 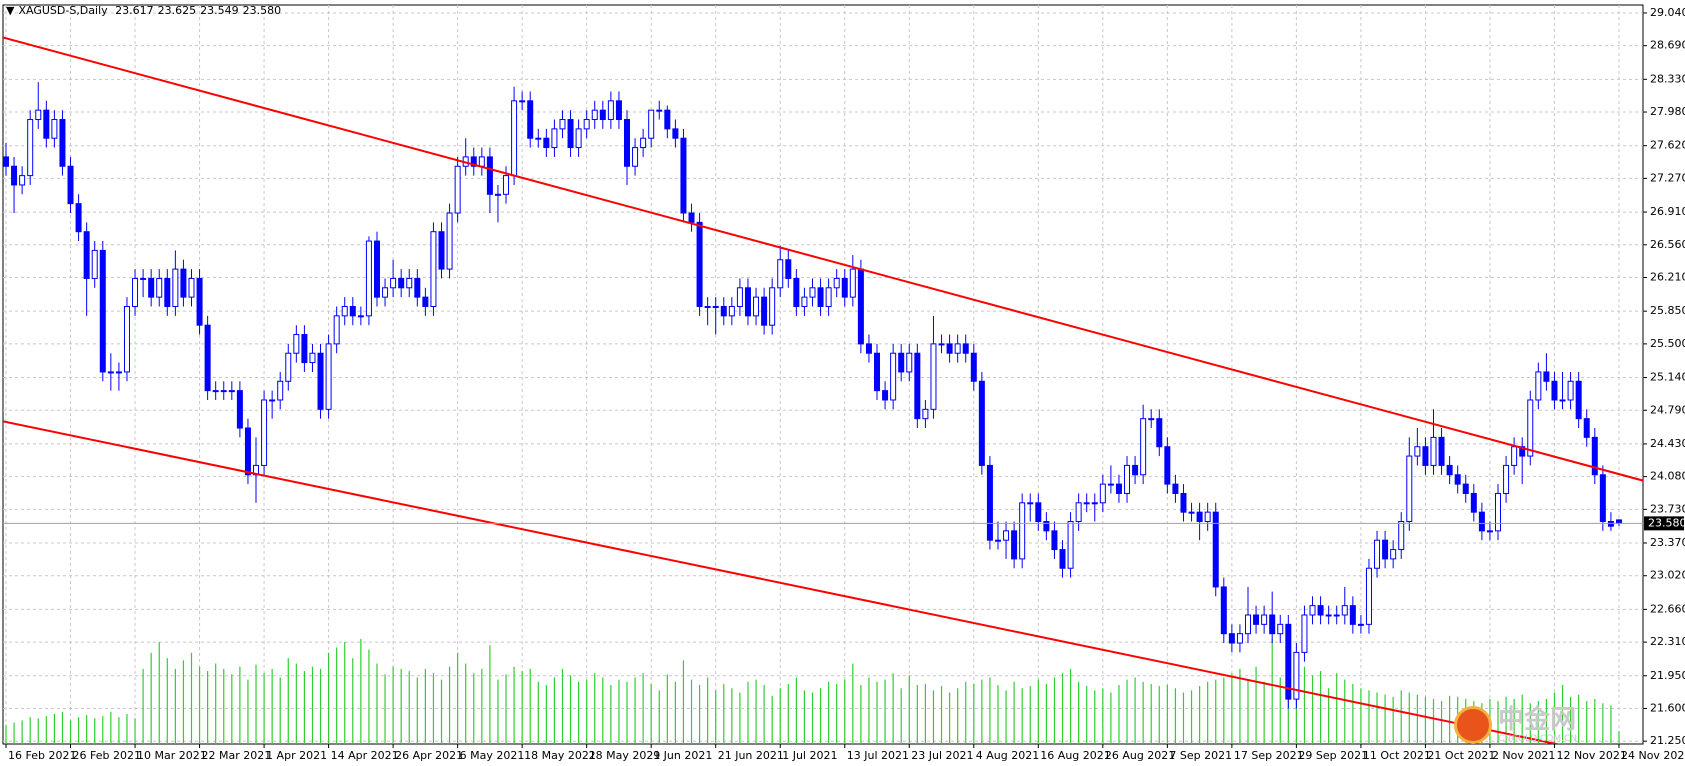 I want to click on menu-arrow: ▼, so click(x=10, y=10).